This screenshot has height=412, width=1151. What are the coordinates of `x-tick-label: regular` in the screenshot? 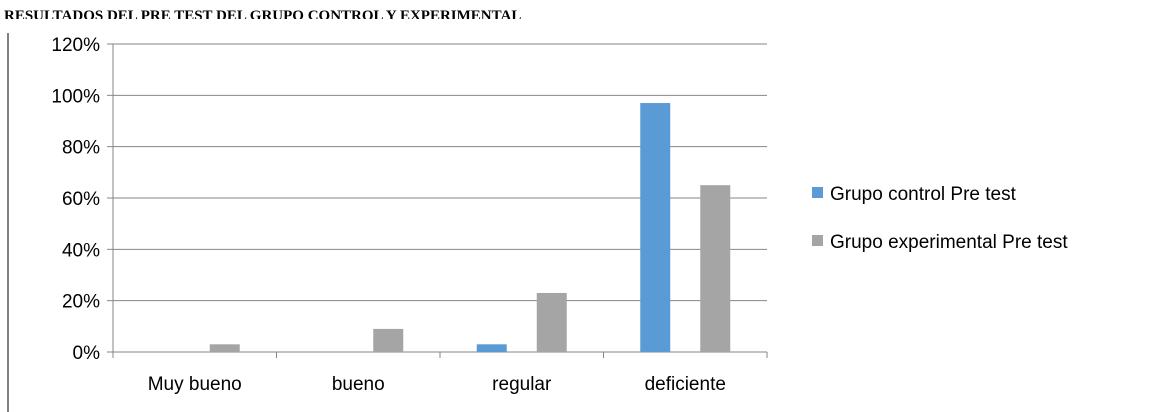 It's located at (522, 384).